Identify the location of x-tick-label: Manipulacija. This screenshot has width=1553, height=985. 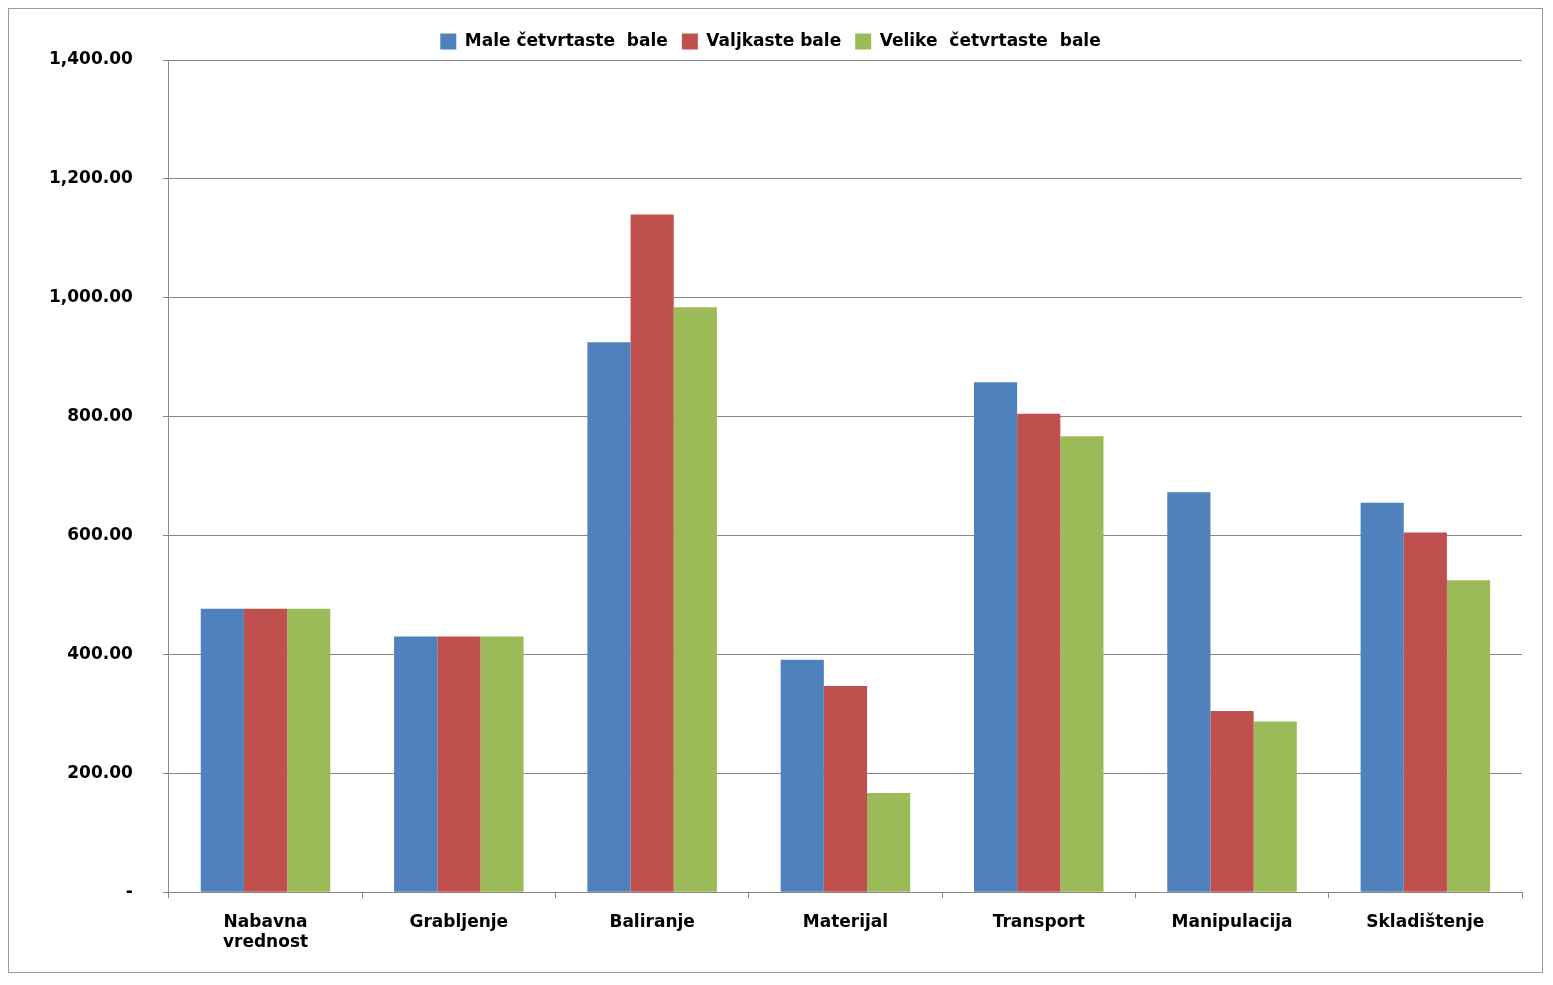
(1232, 920).